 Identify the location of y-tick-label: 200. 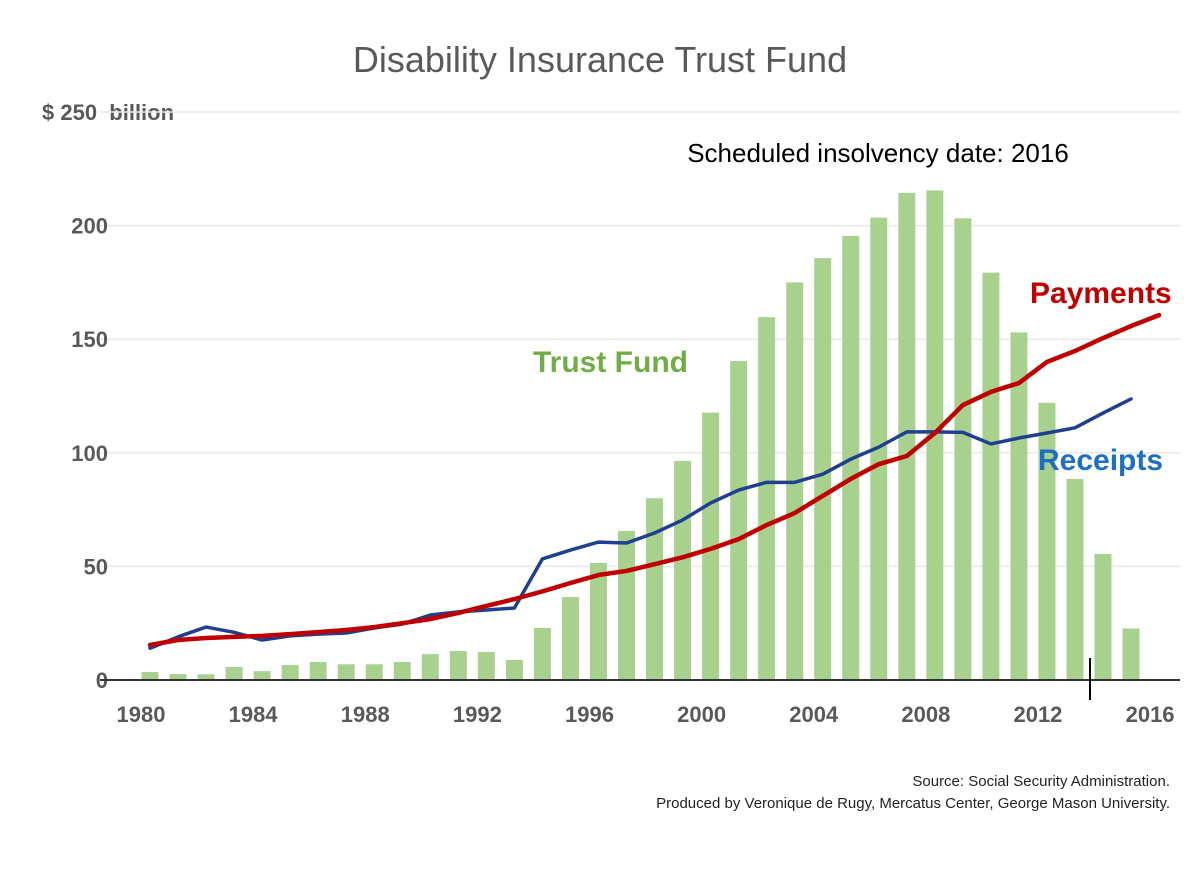
(89, 226).